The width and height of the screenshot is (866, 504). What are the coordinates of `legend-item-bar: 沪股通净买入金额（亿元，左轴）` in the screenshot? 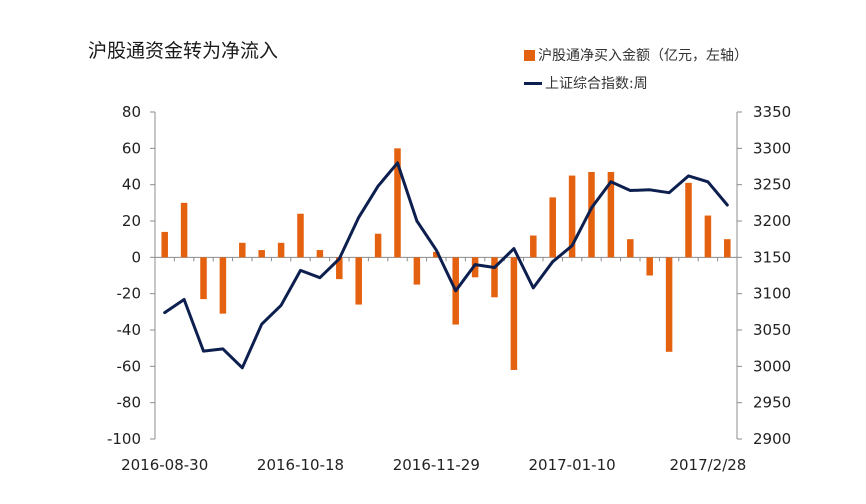 It's located at (636, 55).